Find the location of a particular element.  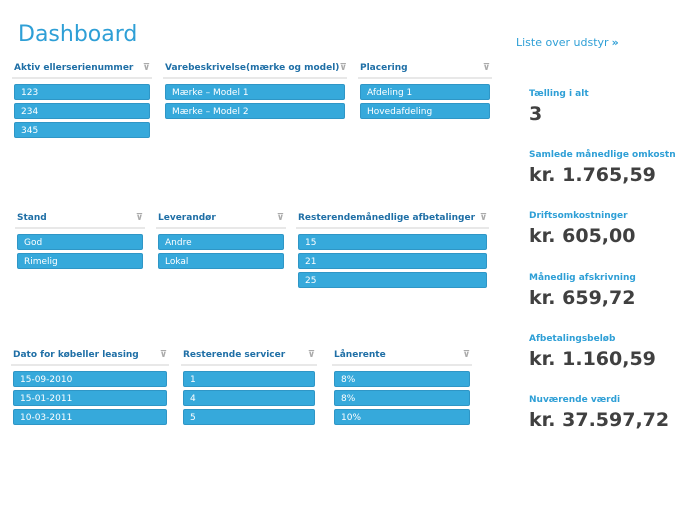

slicer-header: Aktiv ellerserienummer ⊽ is located at coordinates (82, 70).